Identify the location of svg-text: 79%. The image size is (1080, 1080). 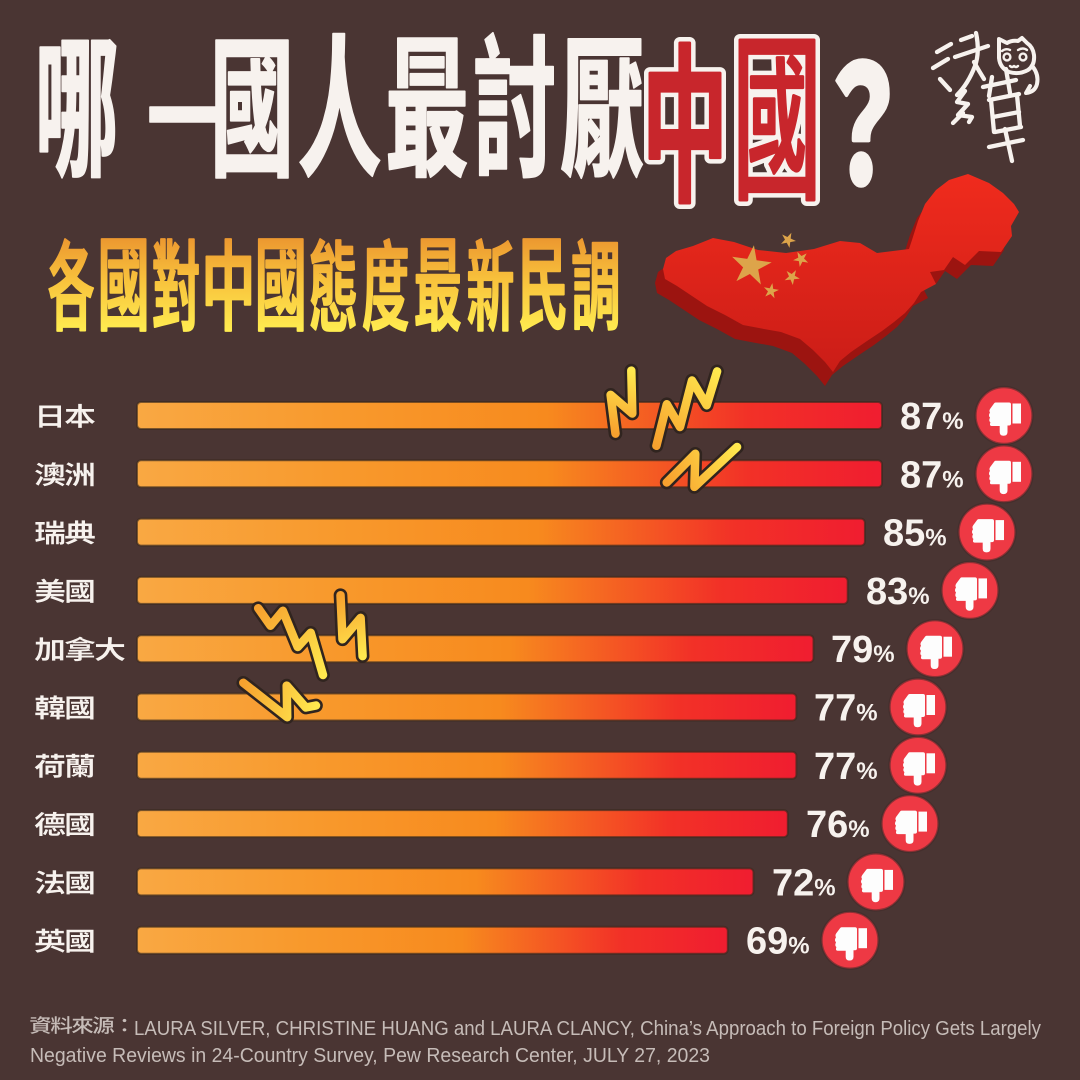
(863, 650).